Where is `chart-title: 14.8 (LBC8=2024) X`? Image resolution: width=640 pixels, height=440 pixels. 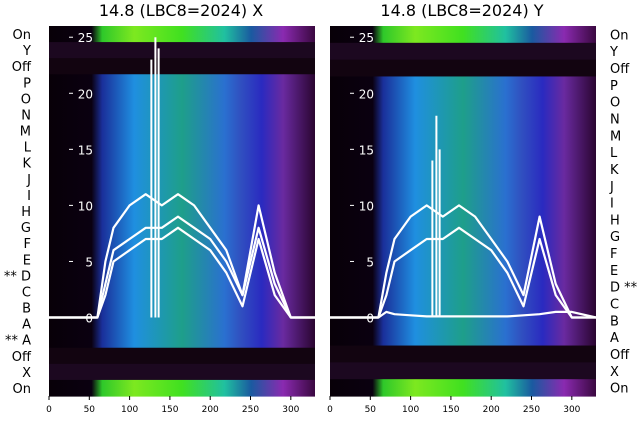 chart-title: 14.8 (LBC8=2024) X is located at coordinates (181, 10).